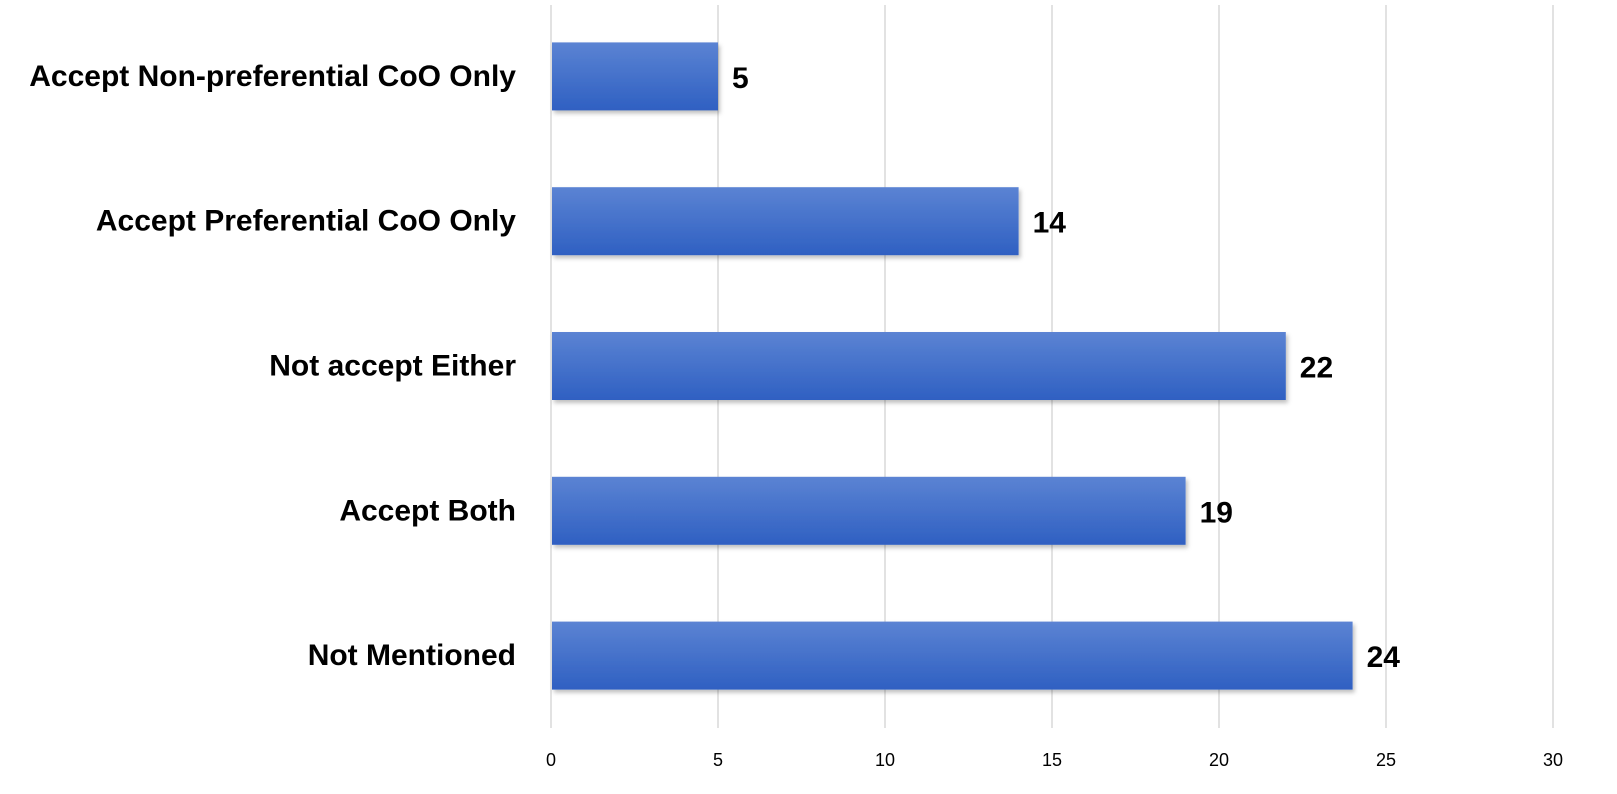 This screenshot has height=794, width=1617. What do you see at coordinates (885, 760) in the screenshot?
I see `x-tick-label: 10` at bounding box center [885, 760].